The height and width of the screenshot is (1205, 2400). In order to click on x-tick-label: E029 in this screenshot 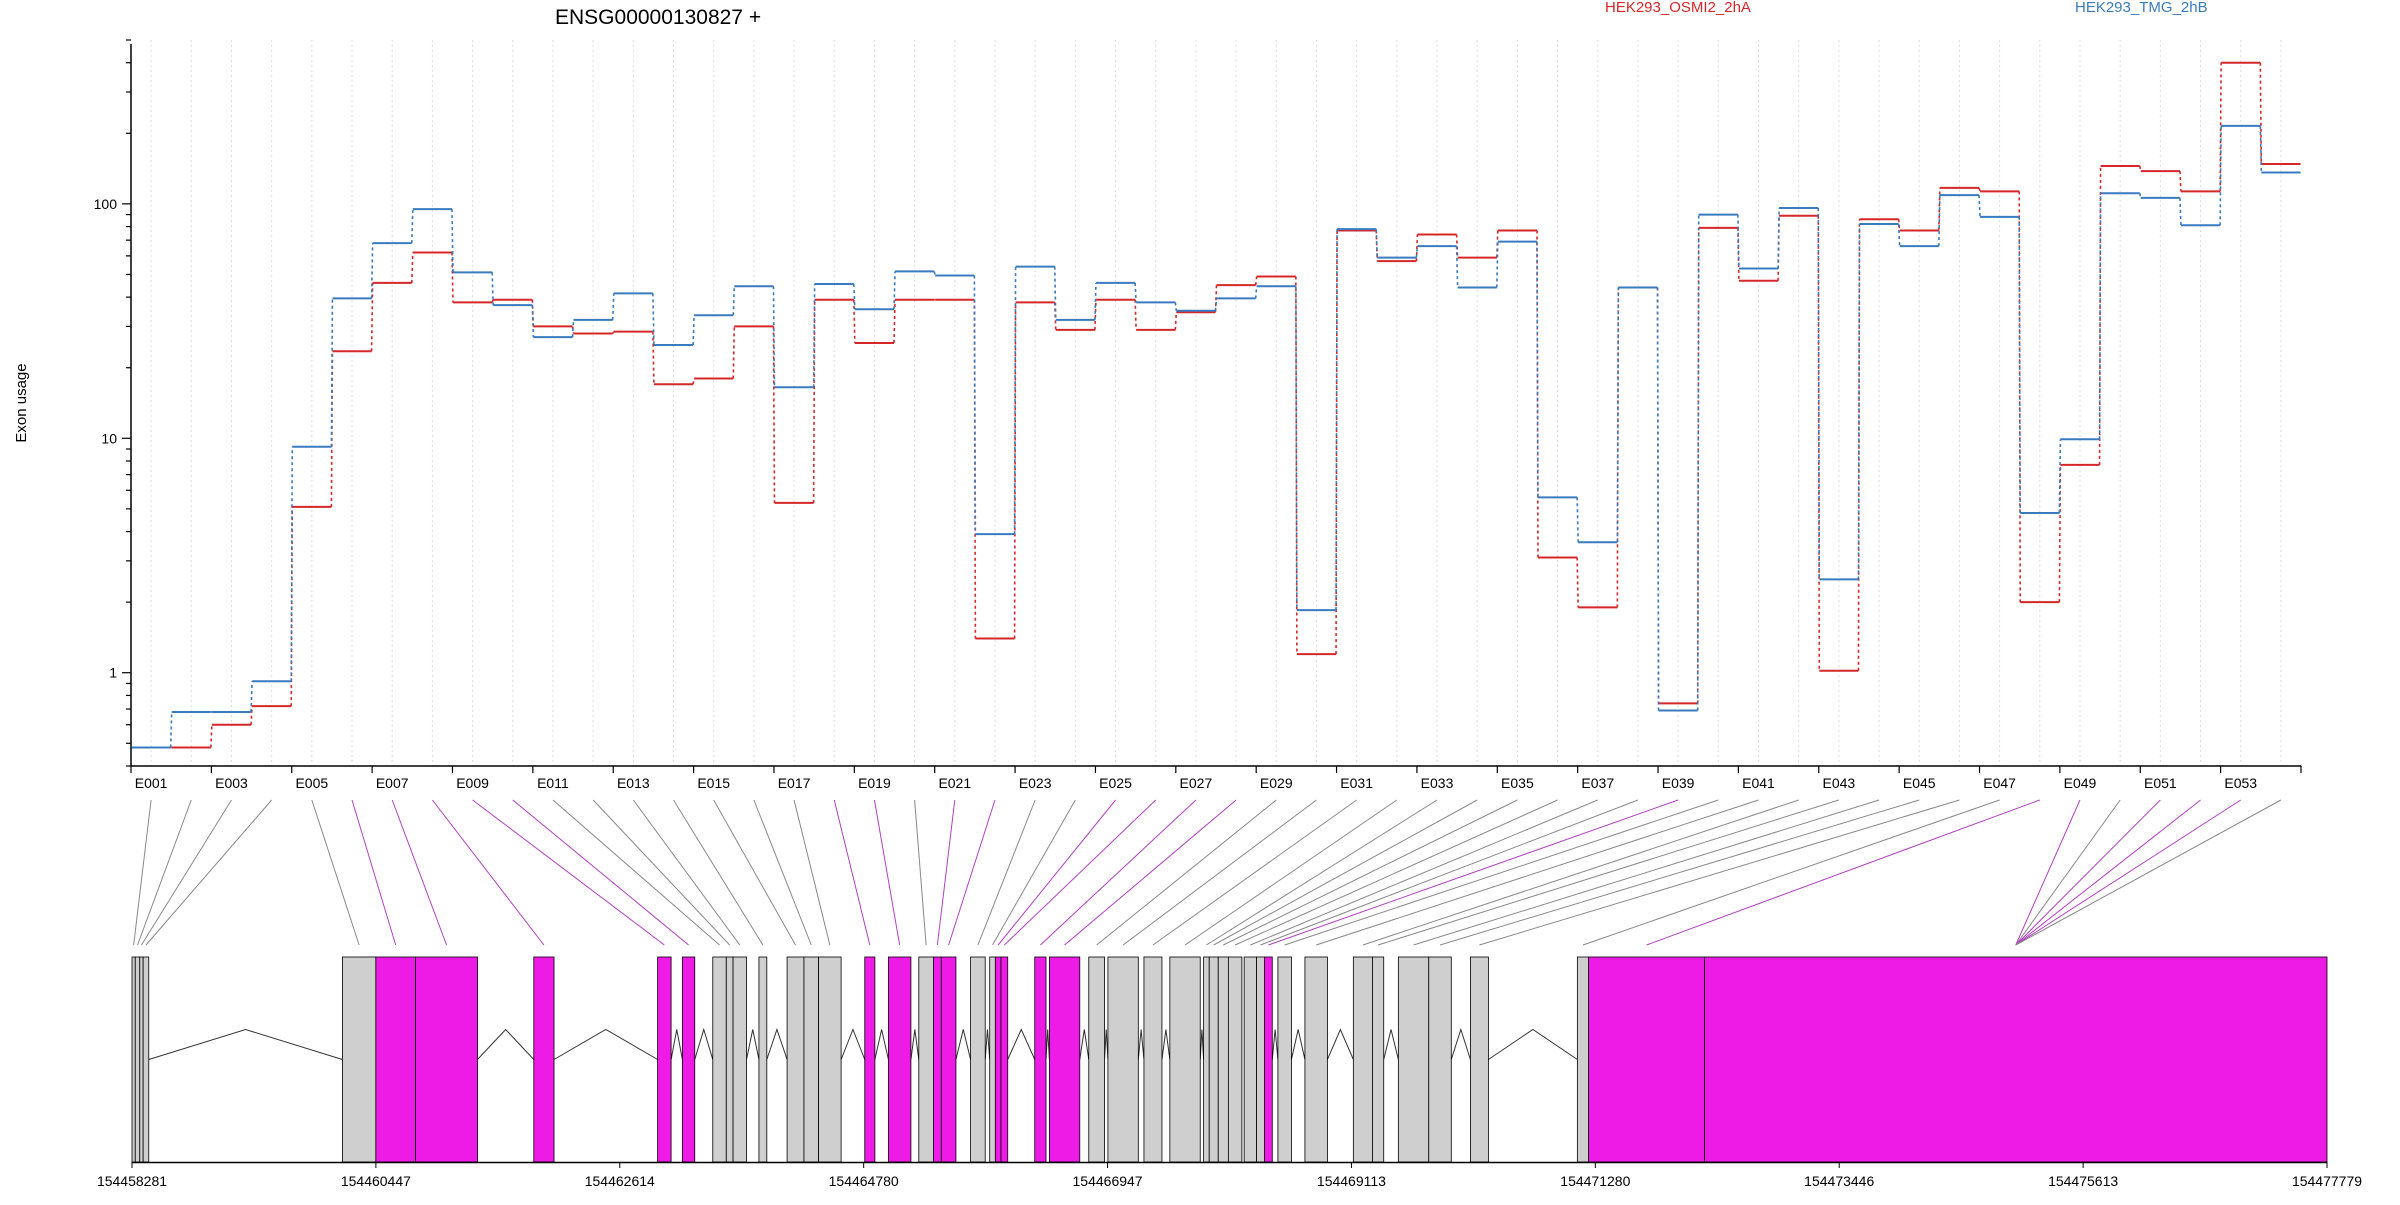, I will do `click(1276, 783)`.